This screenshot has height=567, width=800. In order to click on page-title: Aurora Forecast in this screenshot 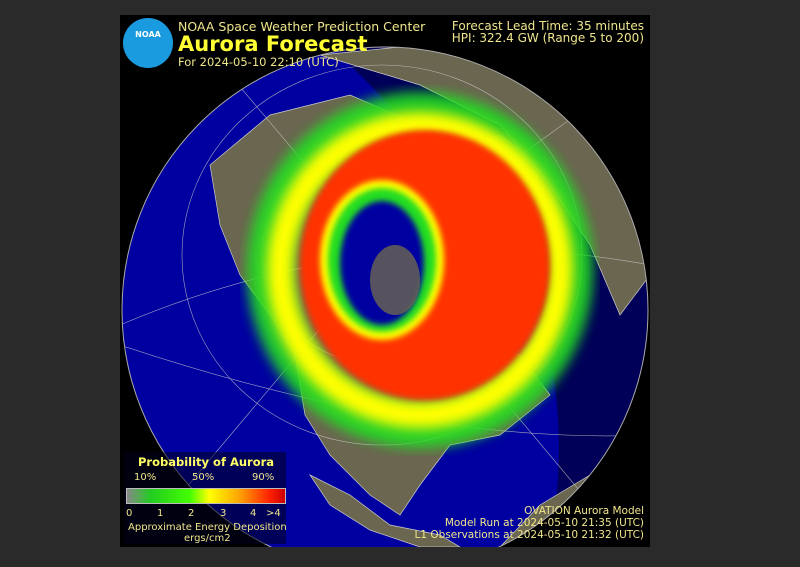, I will do `click(273, 44)`.